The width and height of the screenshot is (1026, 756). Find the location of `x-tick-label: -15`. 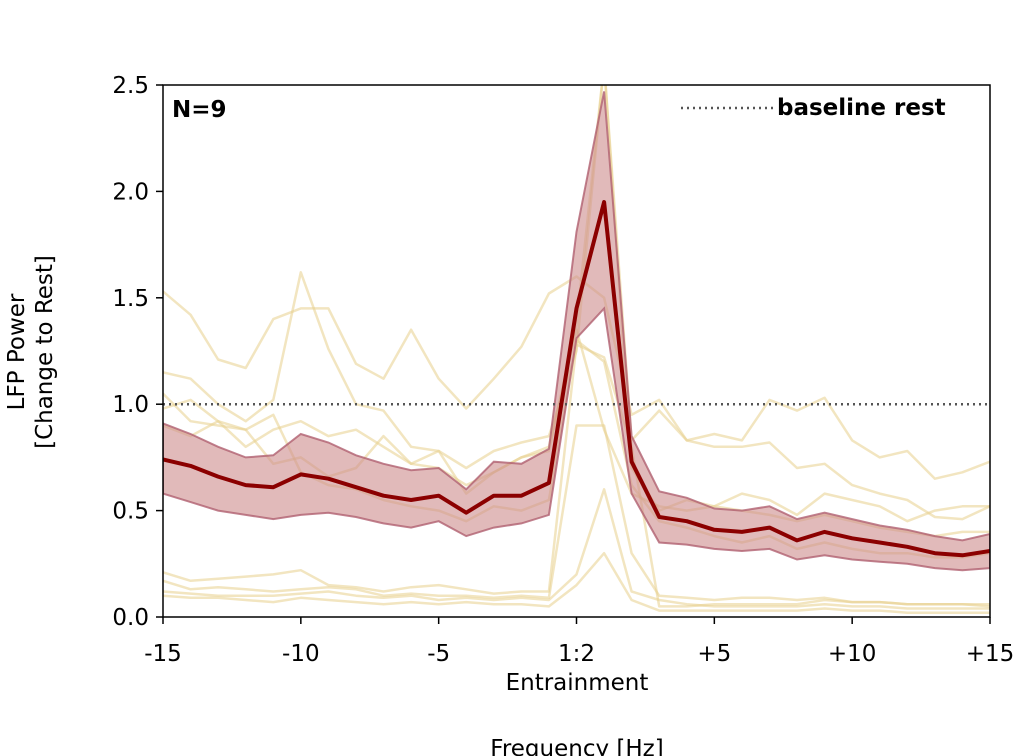

x-tick-label: -15 is located at coordinates (163, 654).